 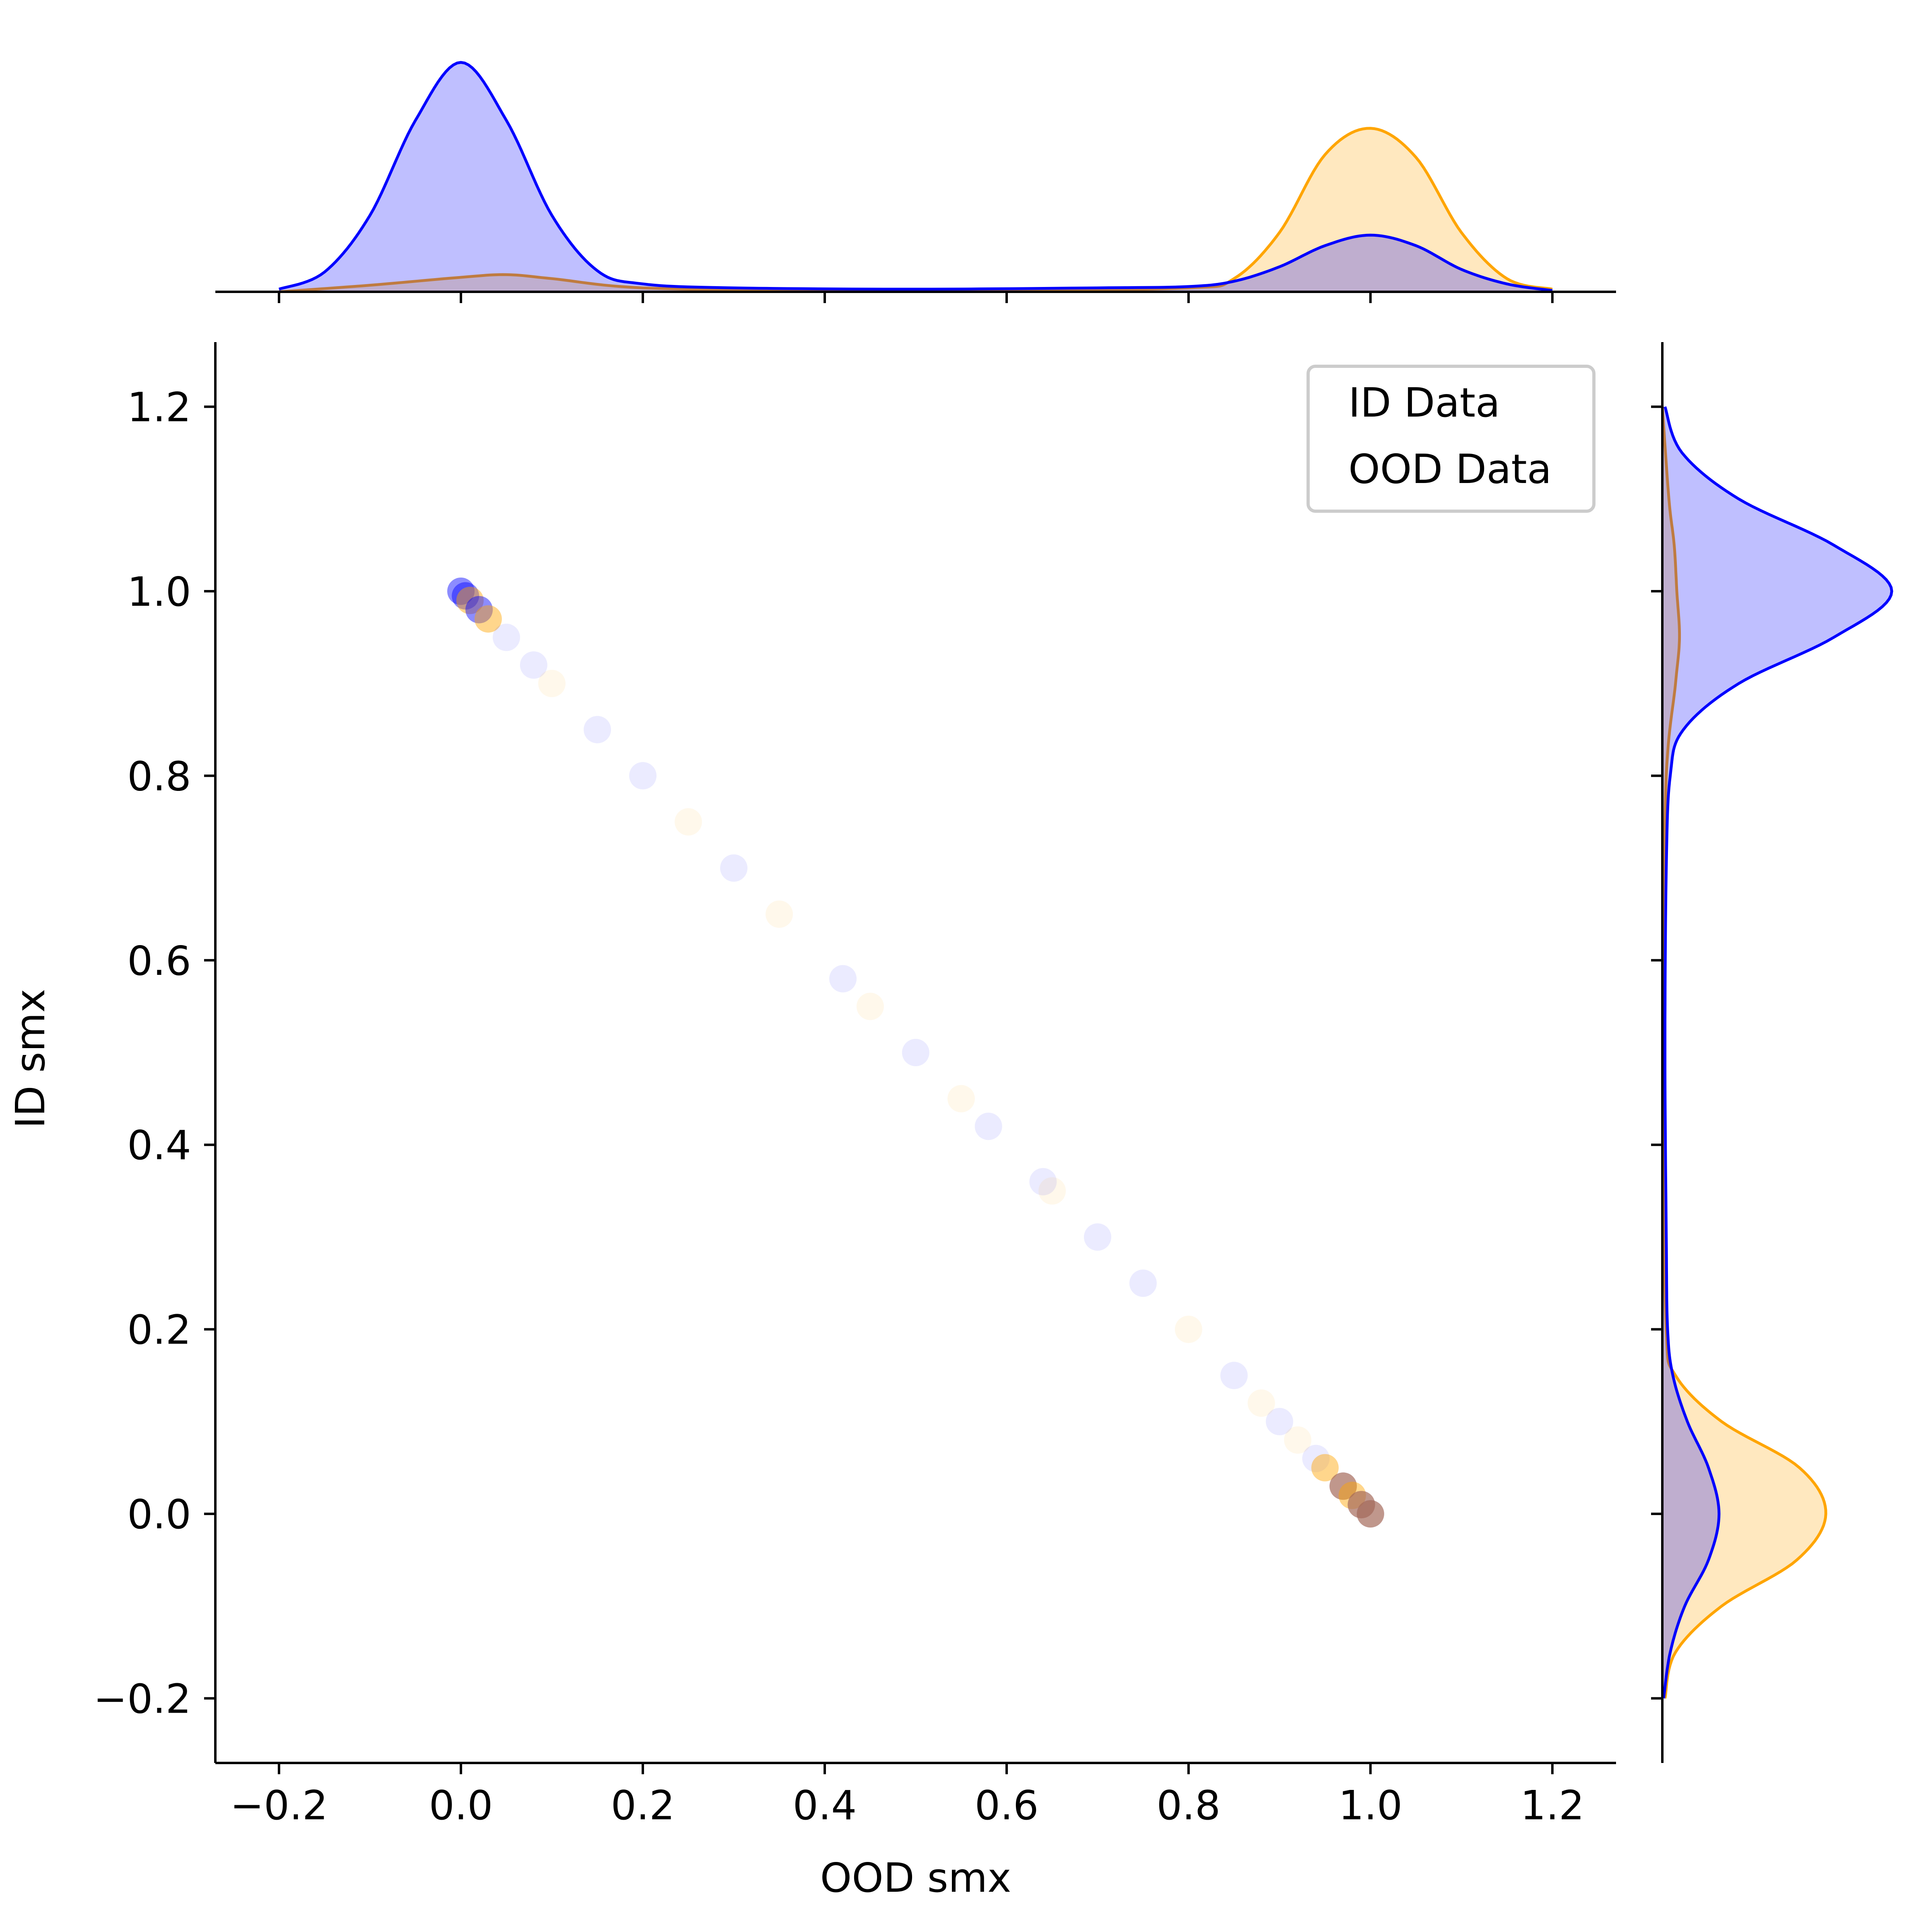 What do you see at coordinates (1188, 1805) in the screenshot?
I see `x-tick-label: 0.8` at bounding box center [1188, 1805].